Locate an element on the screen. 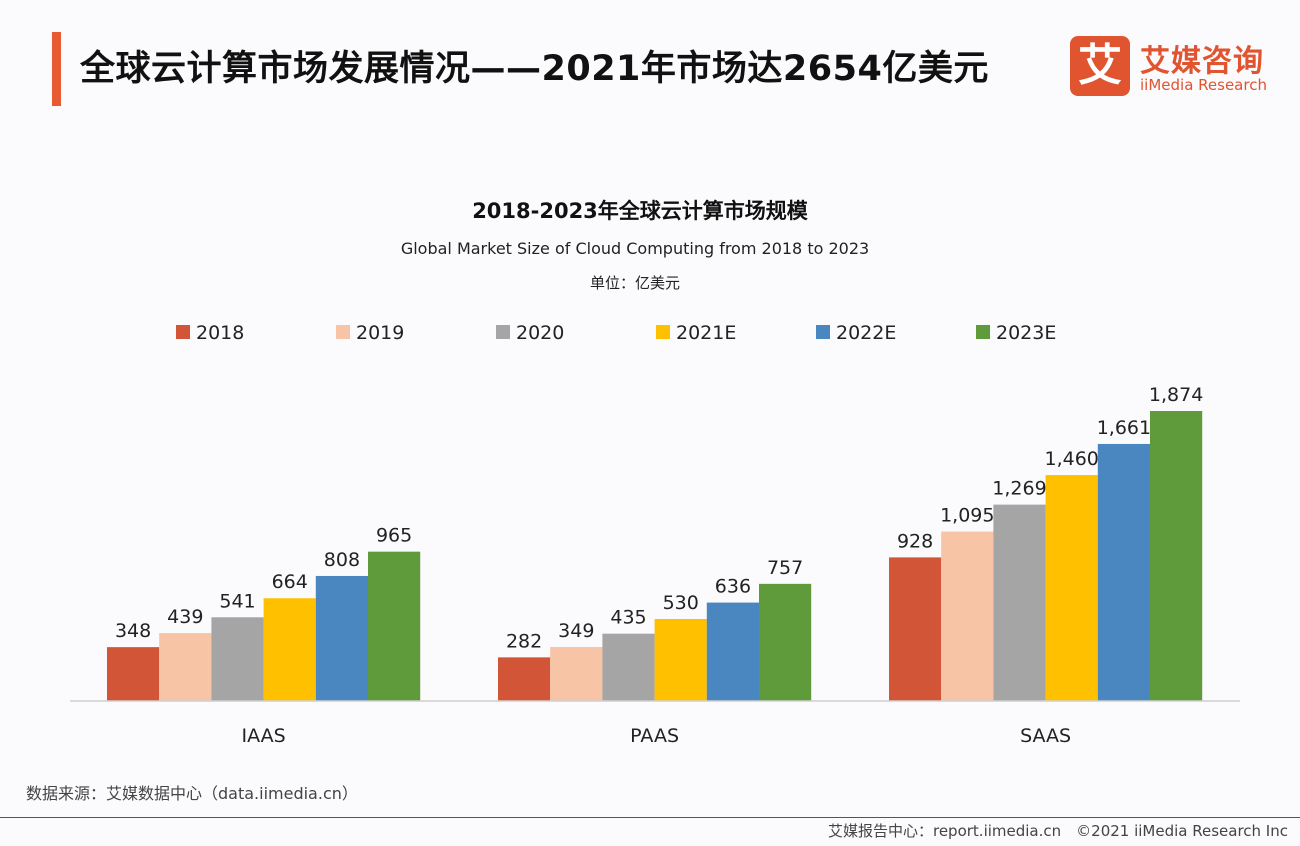 Image resolution: width=1300 pixels, height=846 pixels. logo-mark: 艾 is located at coordinates (1100, 66).